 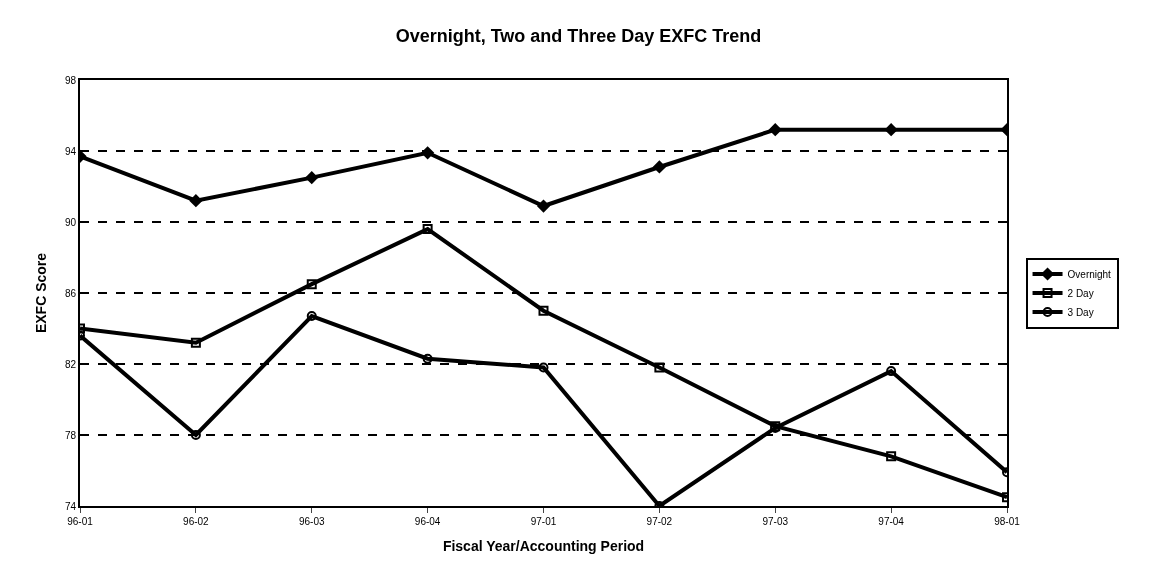 What do you see at coordinates (70, 364) in the screenshot?
I see `y-tick-label: 82` at bounding box center [70, 364].